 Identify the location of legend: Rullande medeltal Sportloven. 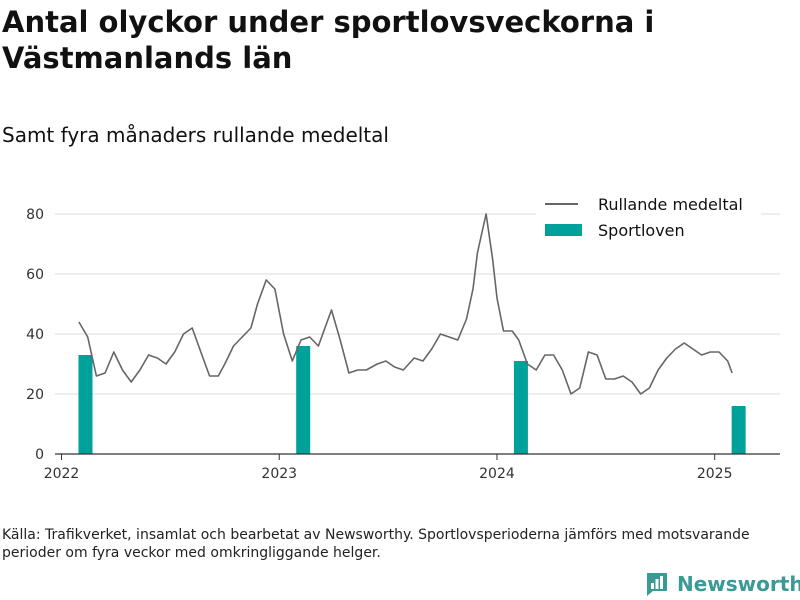
(648, 218).